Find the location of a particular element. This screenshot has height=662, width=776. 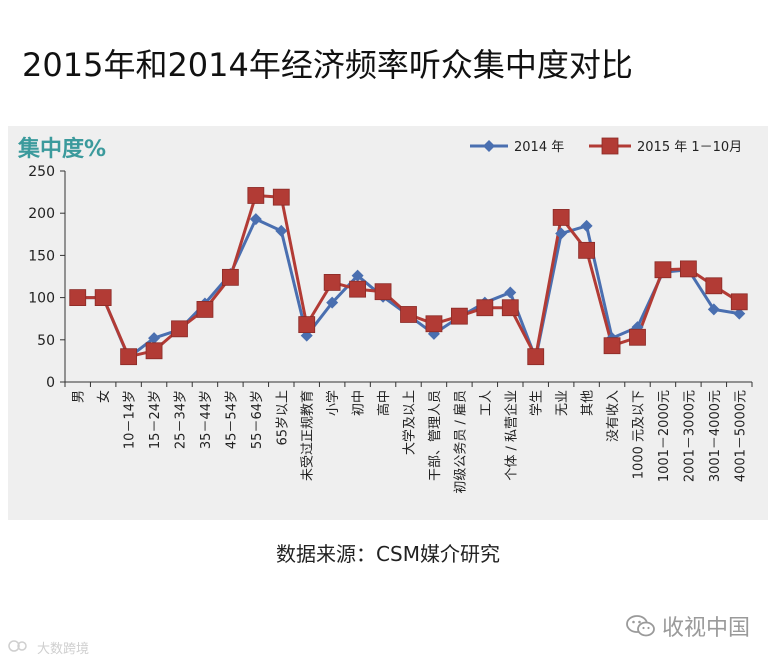

x-tick-label: 其他 is located at coordinates (588, 403).